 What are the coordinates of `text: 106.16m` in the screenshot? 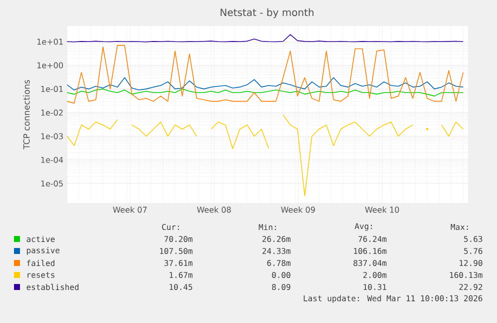 It's located at (370, 251).